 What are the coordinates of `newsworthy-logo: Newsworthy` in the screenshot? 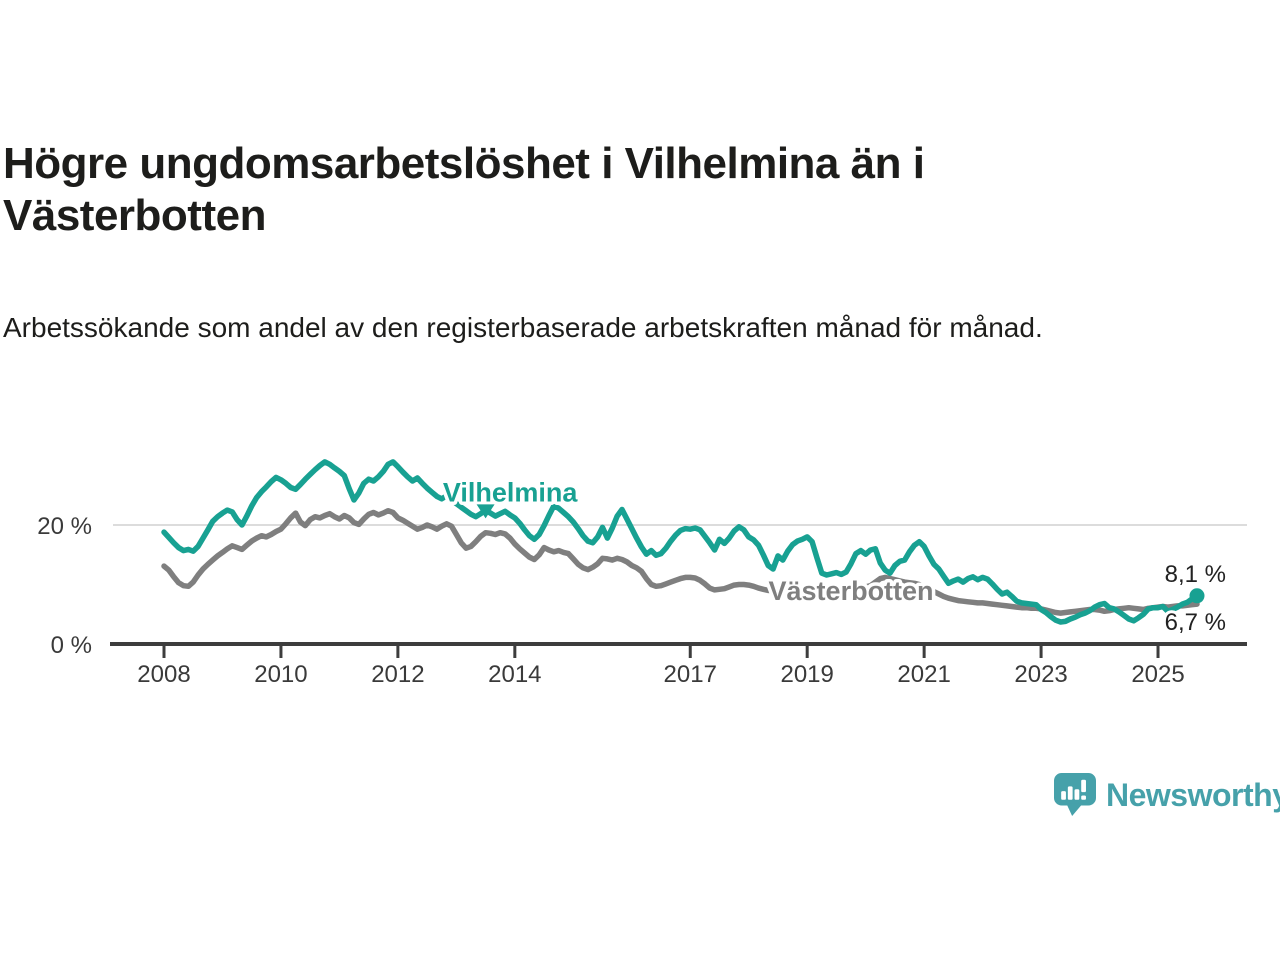 It's located at (1167, 795).